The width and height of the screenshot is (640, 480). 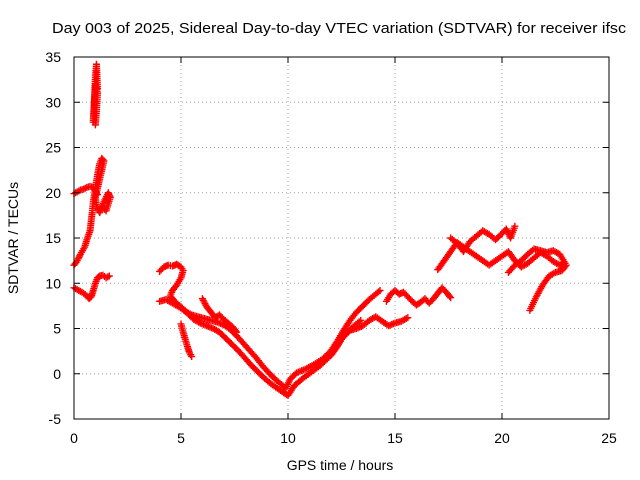 I want to click on y-tick-label: 5, so click(x=57, y=329).